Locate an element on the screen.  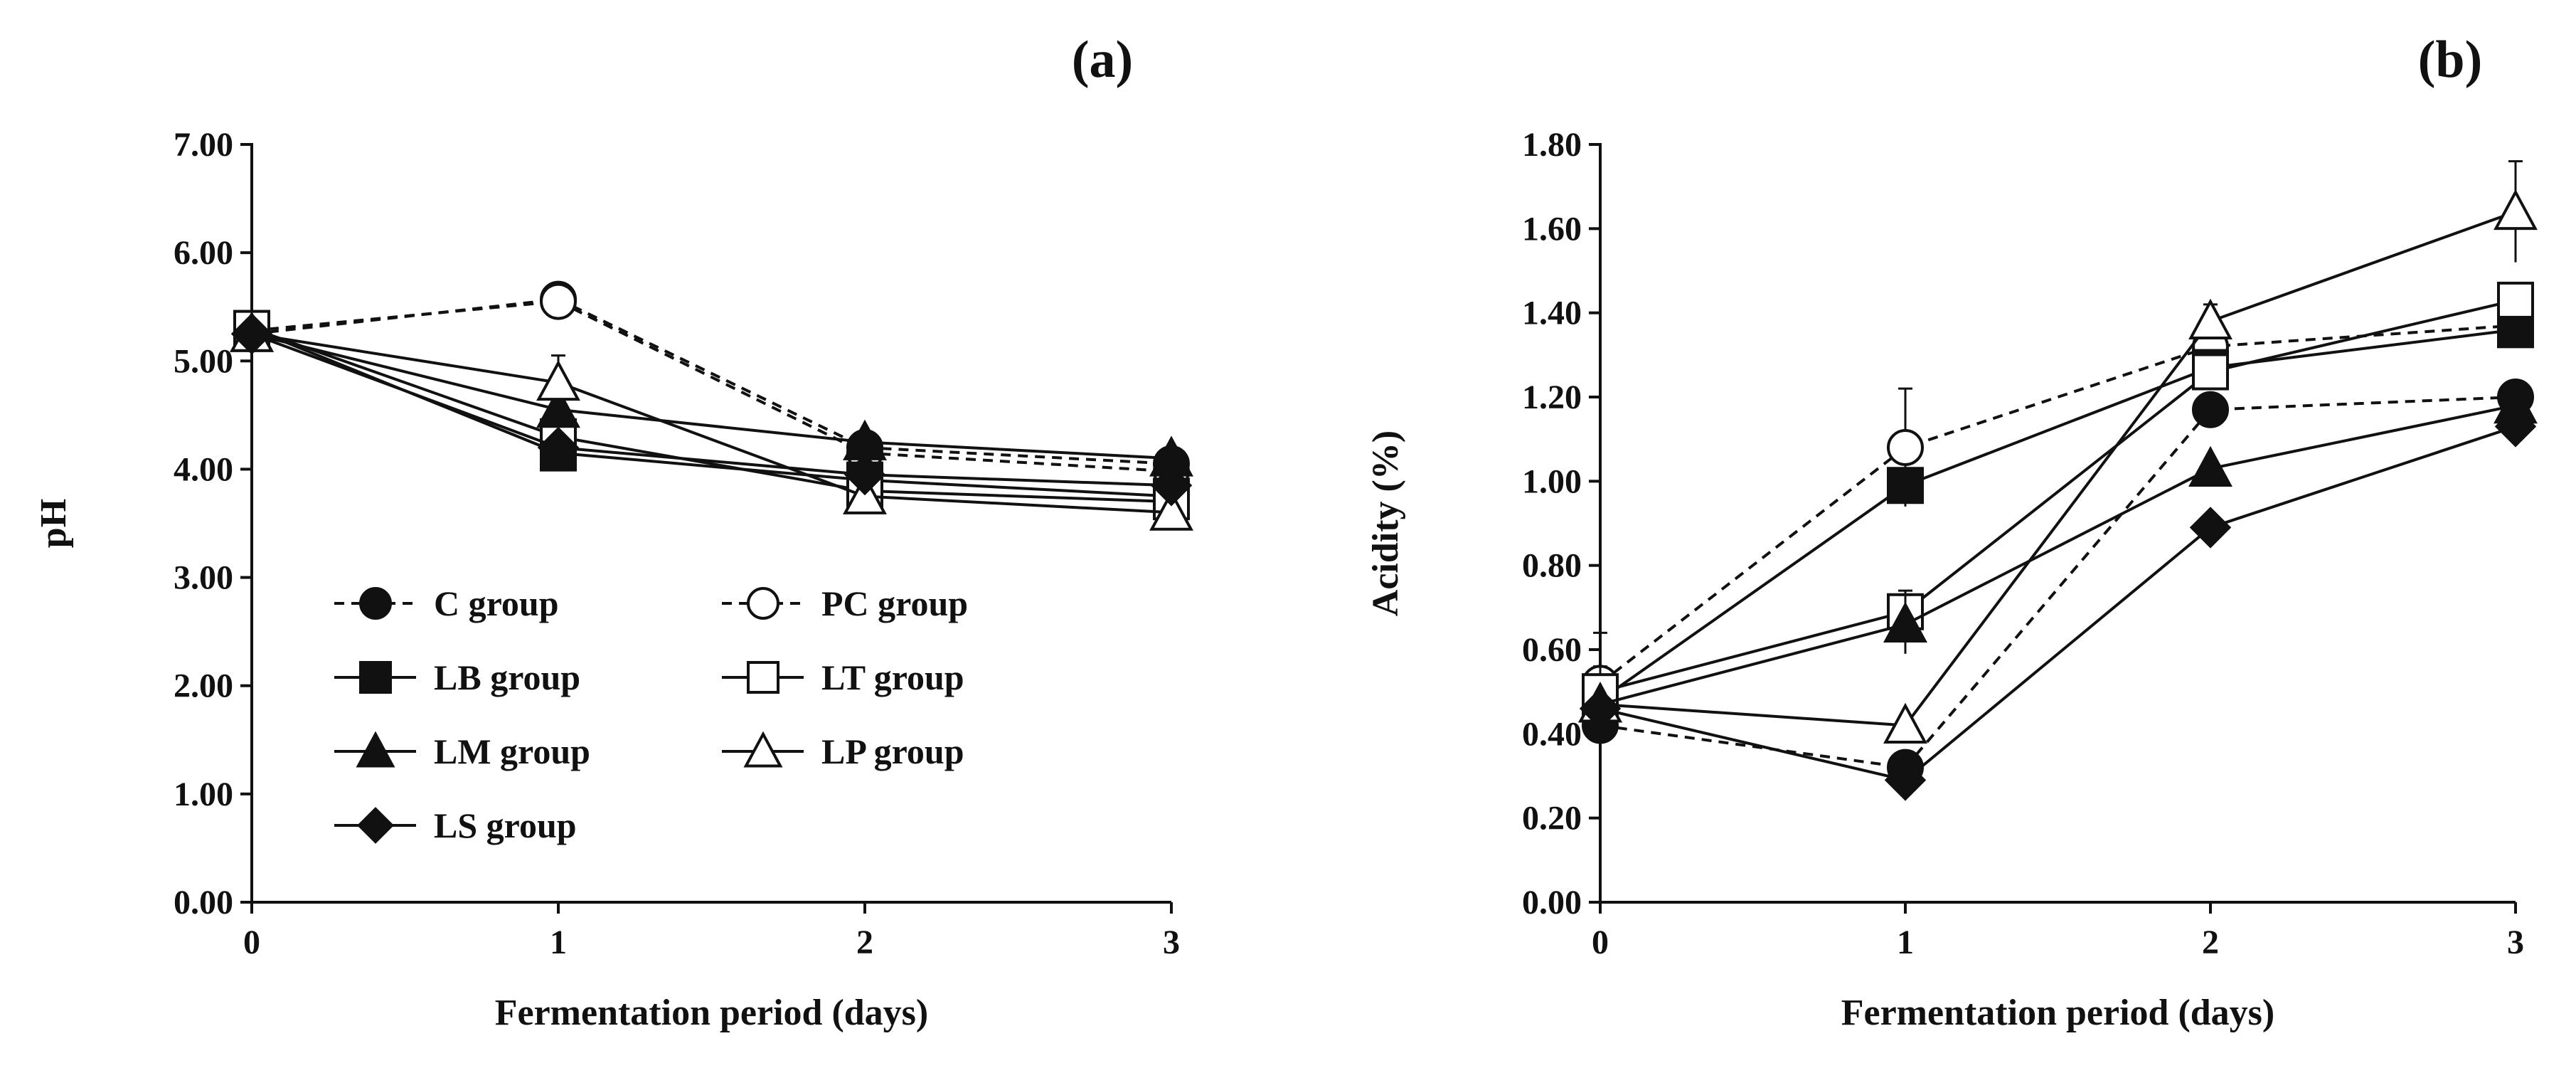
y-tick-label: 5.00 is located at coordinates (203, 361).